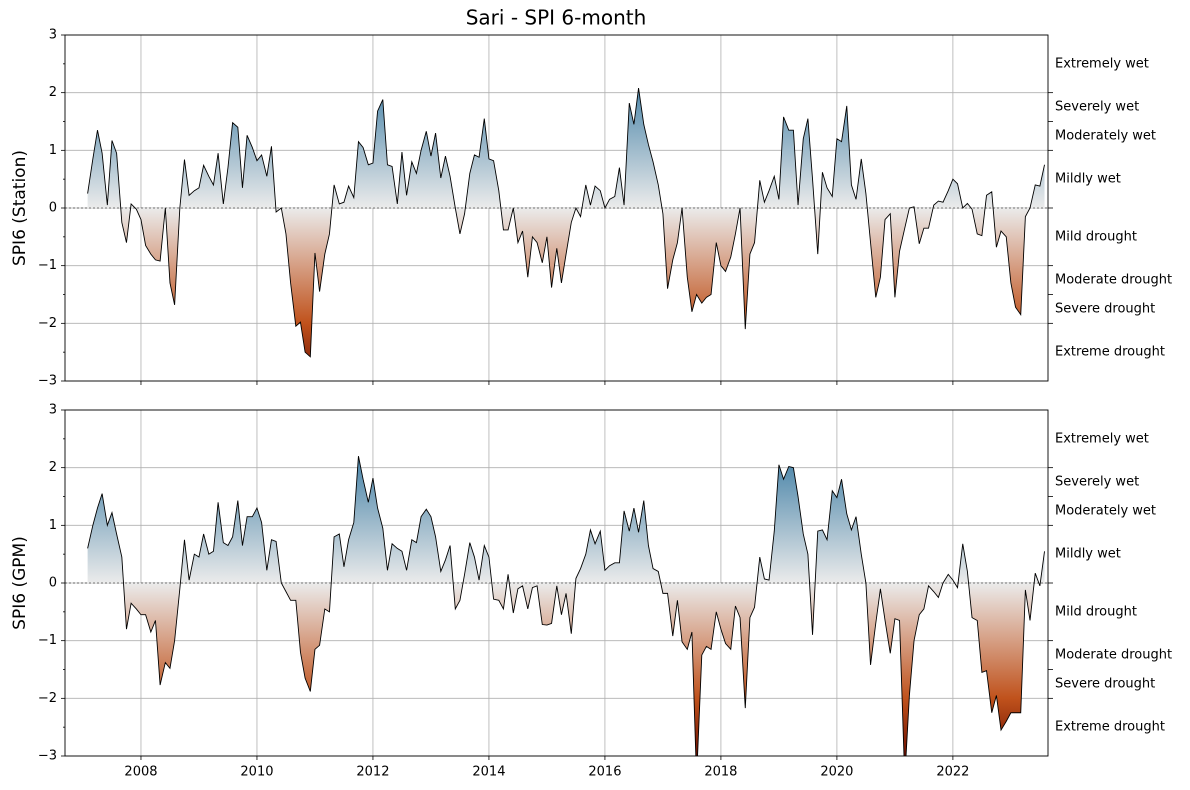  Describe the element at coordinates (256, 772) in the screenshot. I see `x-tick-label: 2010` at that location.